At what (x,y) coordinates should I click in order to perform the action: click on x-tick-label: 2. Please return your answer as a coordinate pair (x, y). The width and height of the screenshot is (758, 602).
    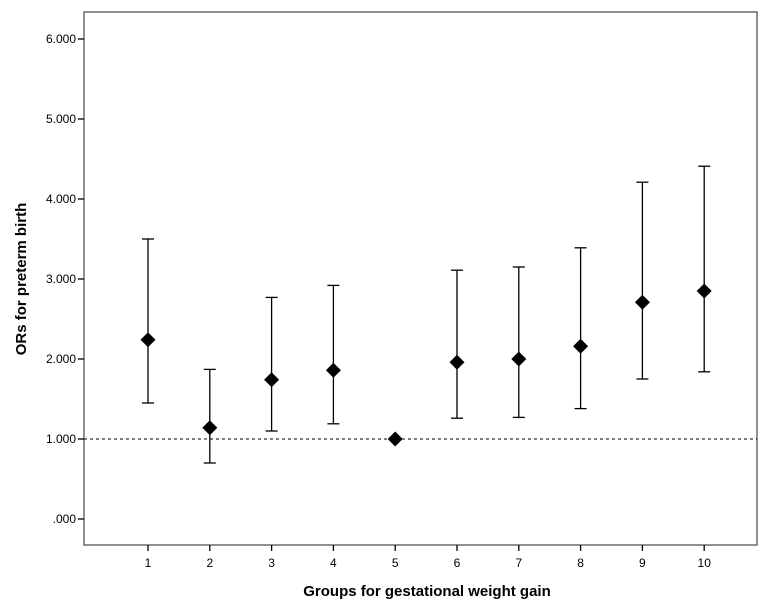
    Looking at the image, I should click on (209, 563).